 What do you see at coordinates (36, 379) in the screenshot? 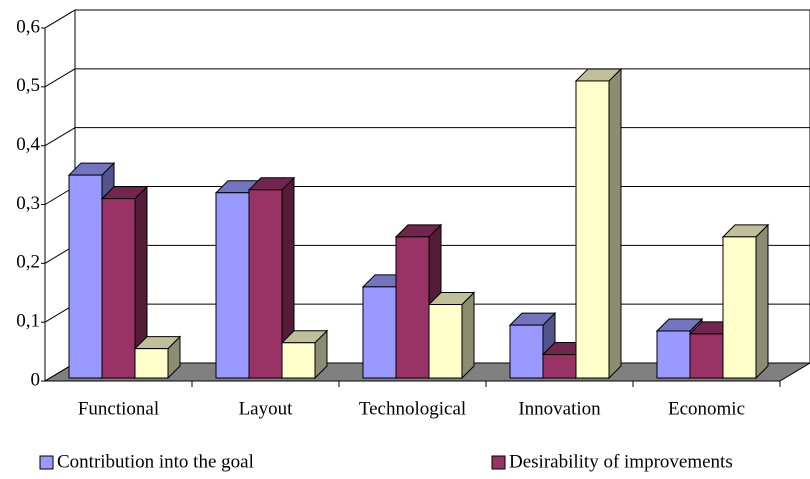
I see `y-tick-label: 0` at bounding box center [36, 379].